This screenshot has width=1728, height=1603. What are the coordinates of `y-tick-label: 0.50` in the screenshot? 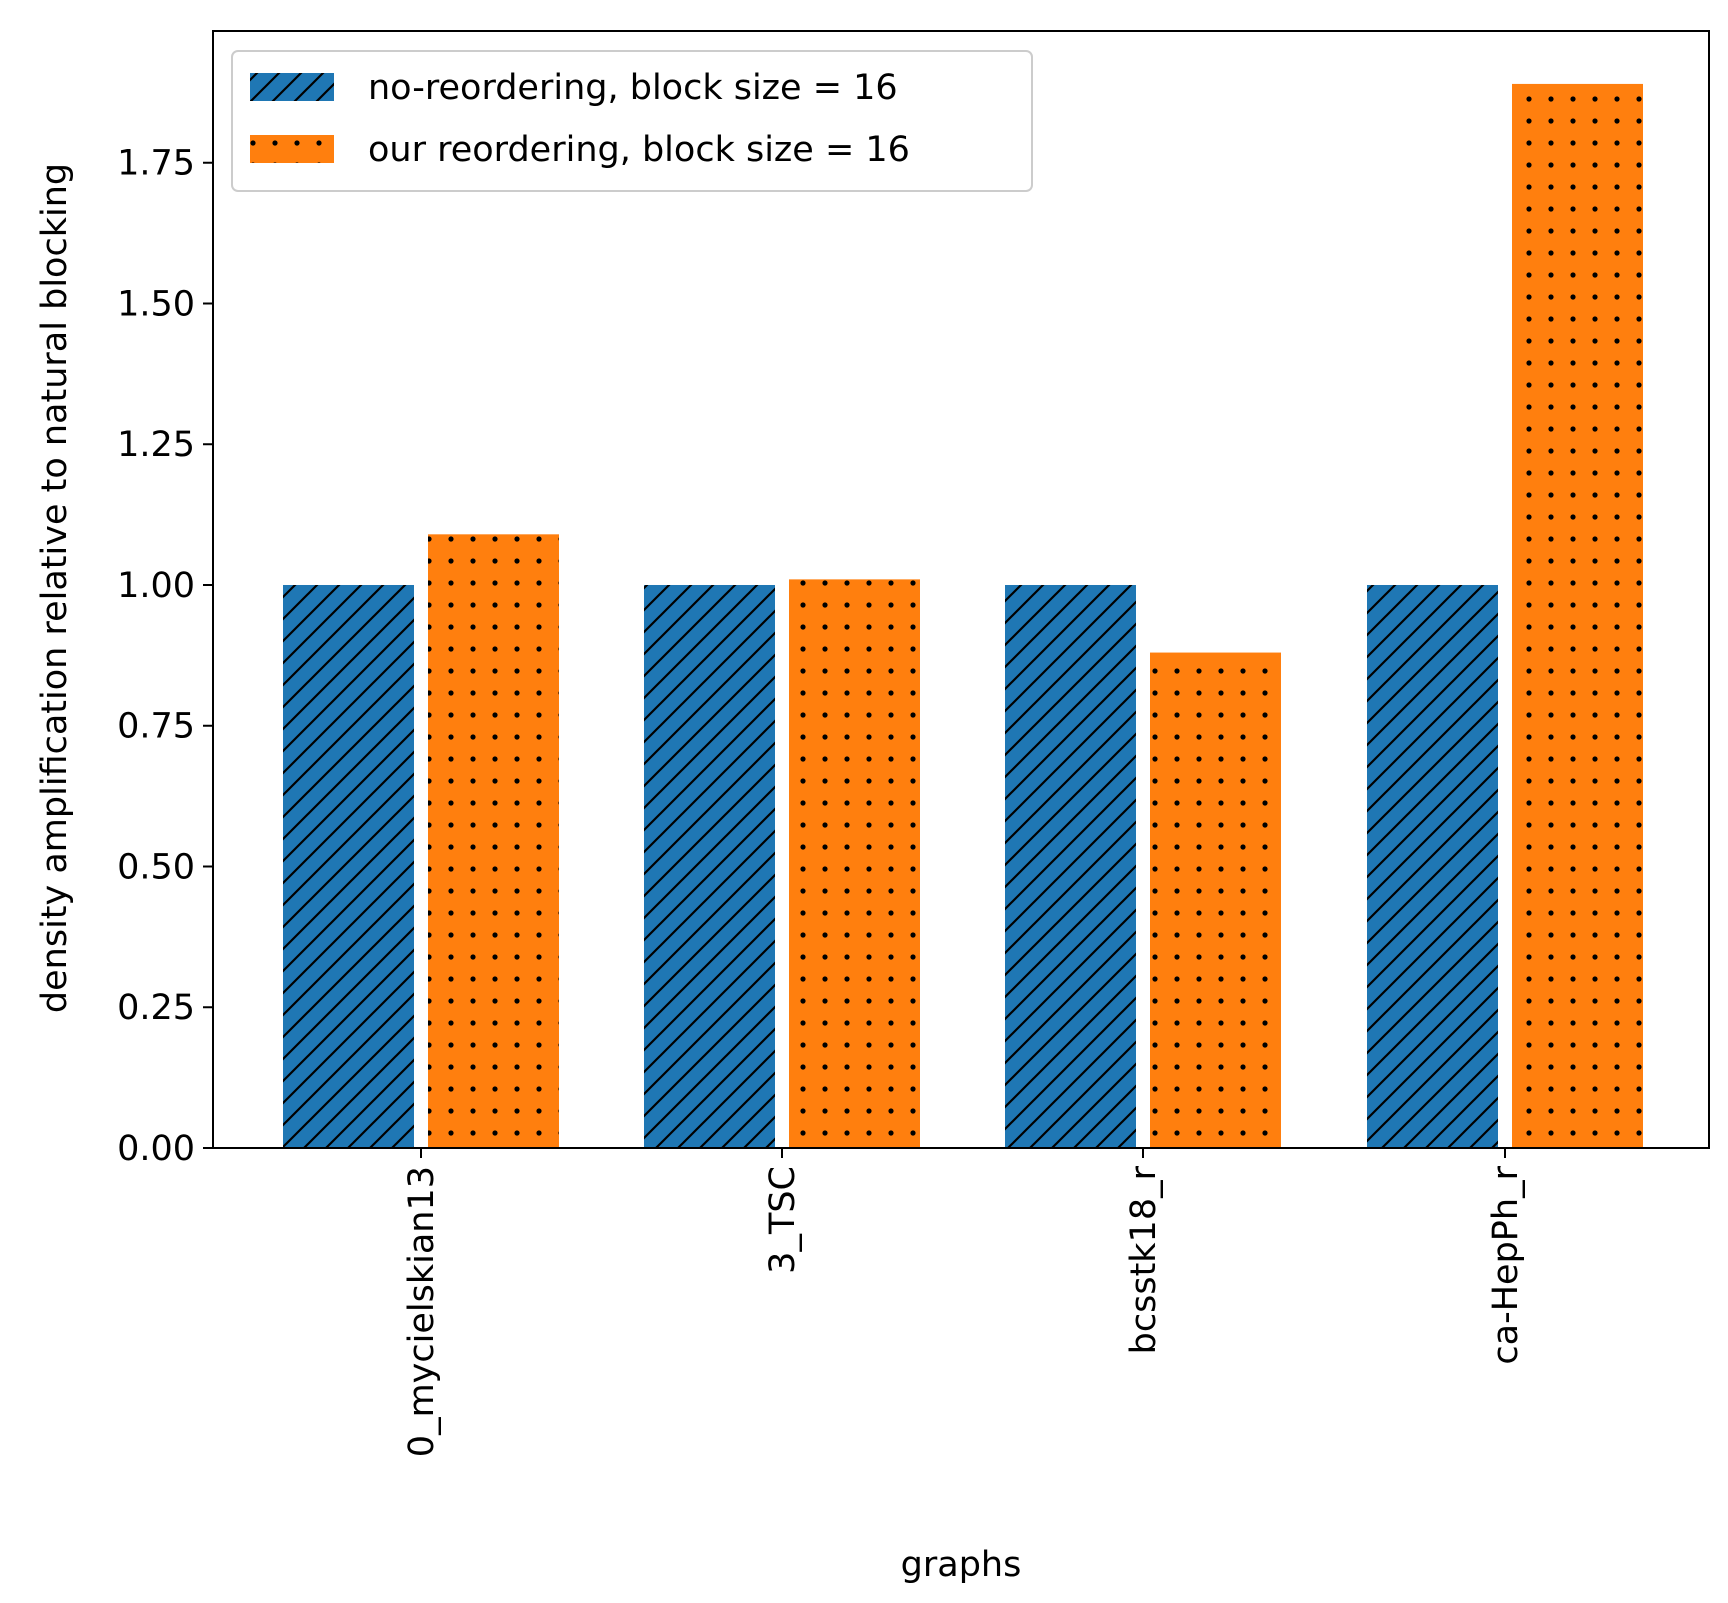 It's located at (156, 867).